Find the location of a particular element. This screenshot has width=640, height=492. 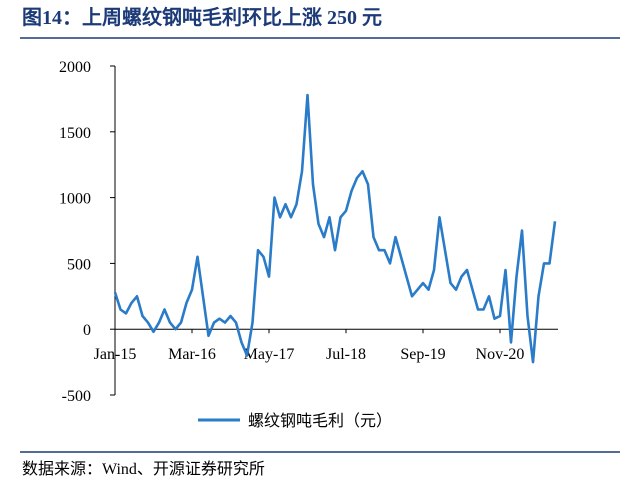

x-tick-label: May-17 is located at coordinates (269, 354).